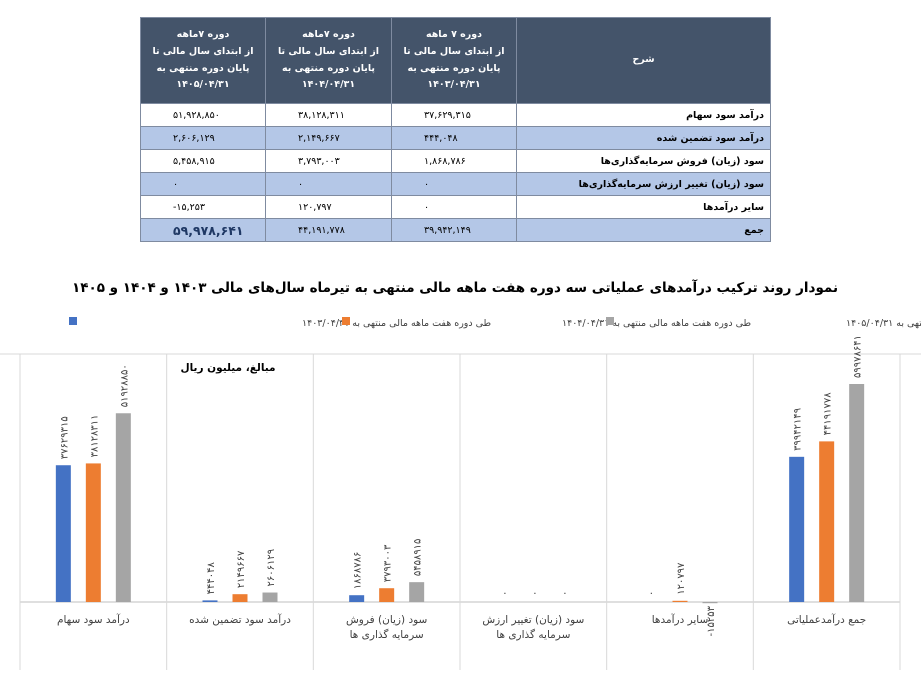 This screenshot has height=678, width=921. I want to click on data-label: ۴۴۴۰۴۸, so click(211, 578).